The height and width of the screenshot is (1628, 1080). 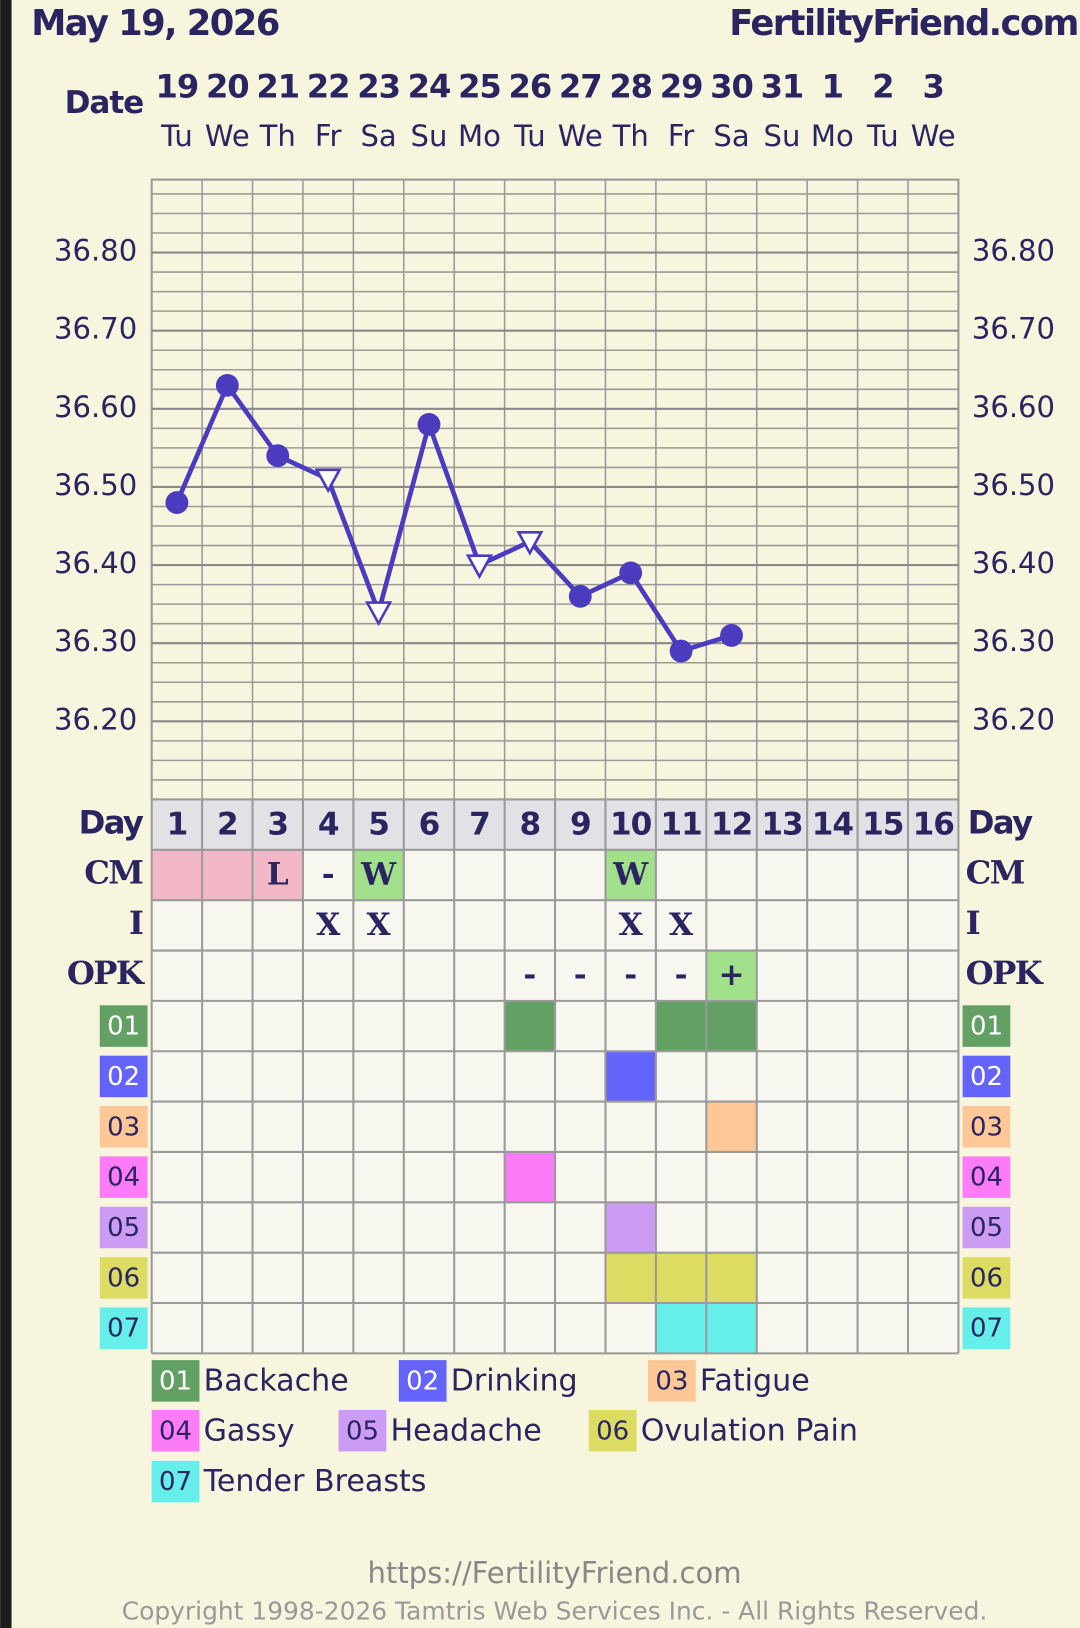 I want to click on legend-name: Drinking, so click(x=514, y=1380).